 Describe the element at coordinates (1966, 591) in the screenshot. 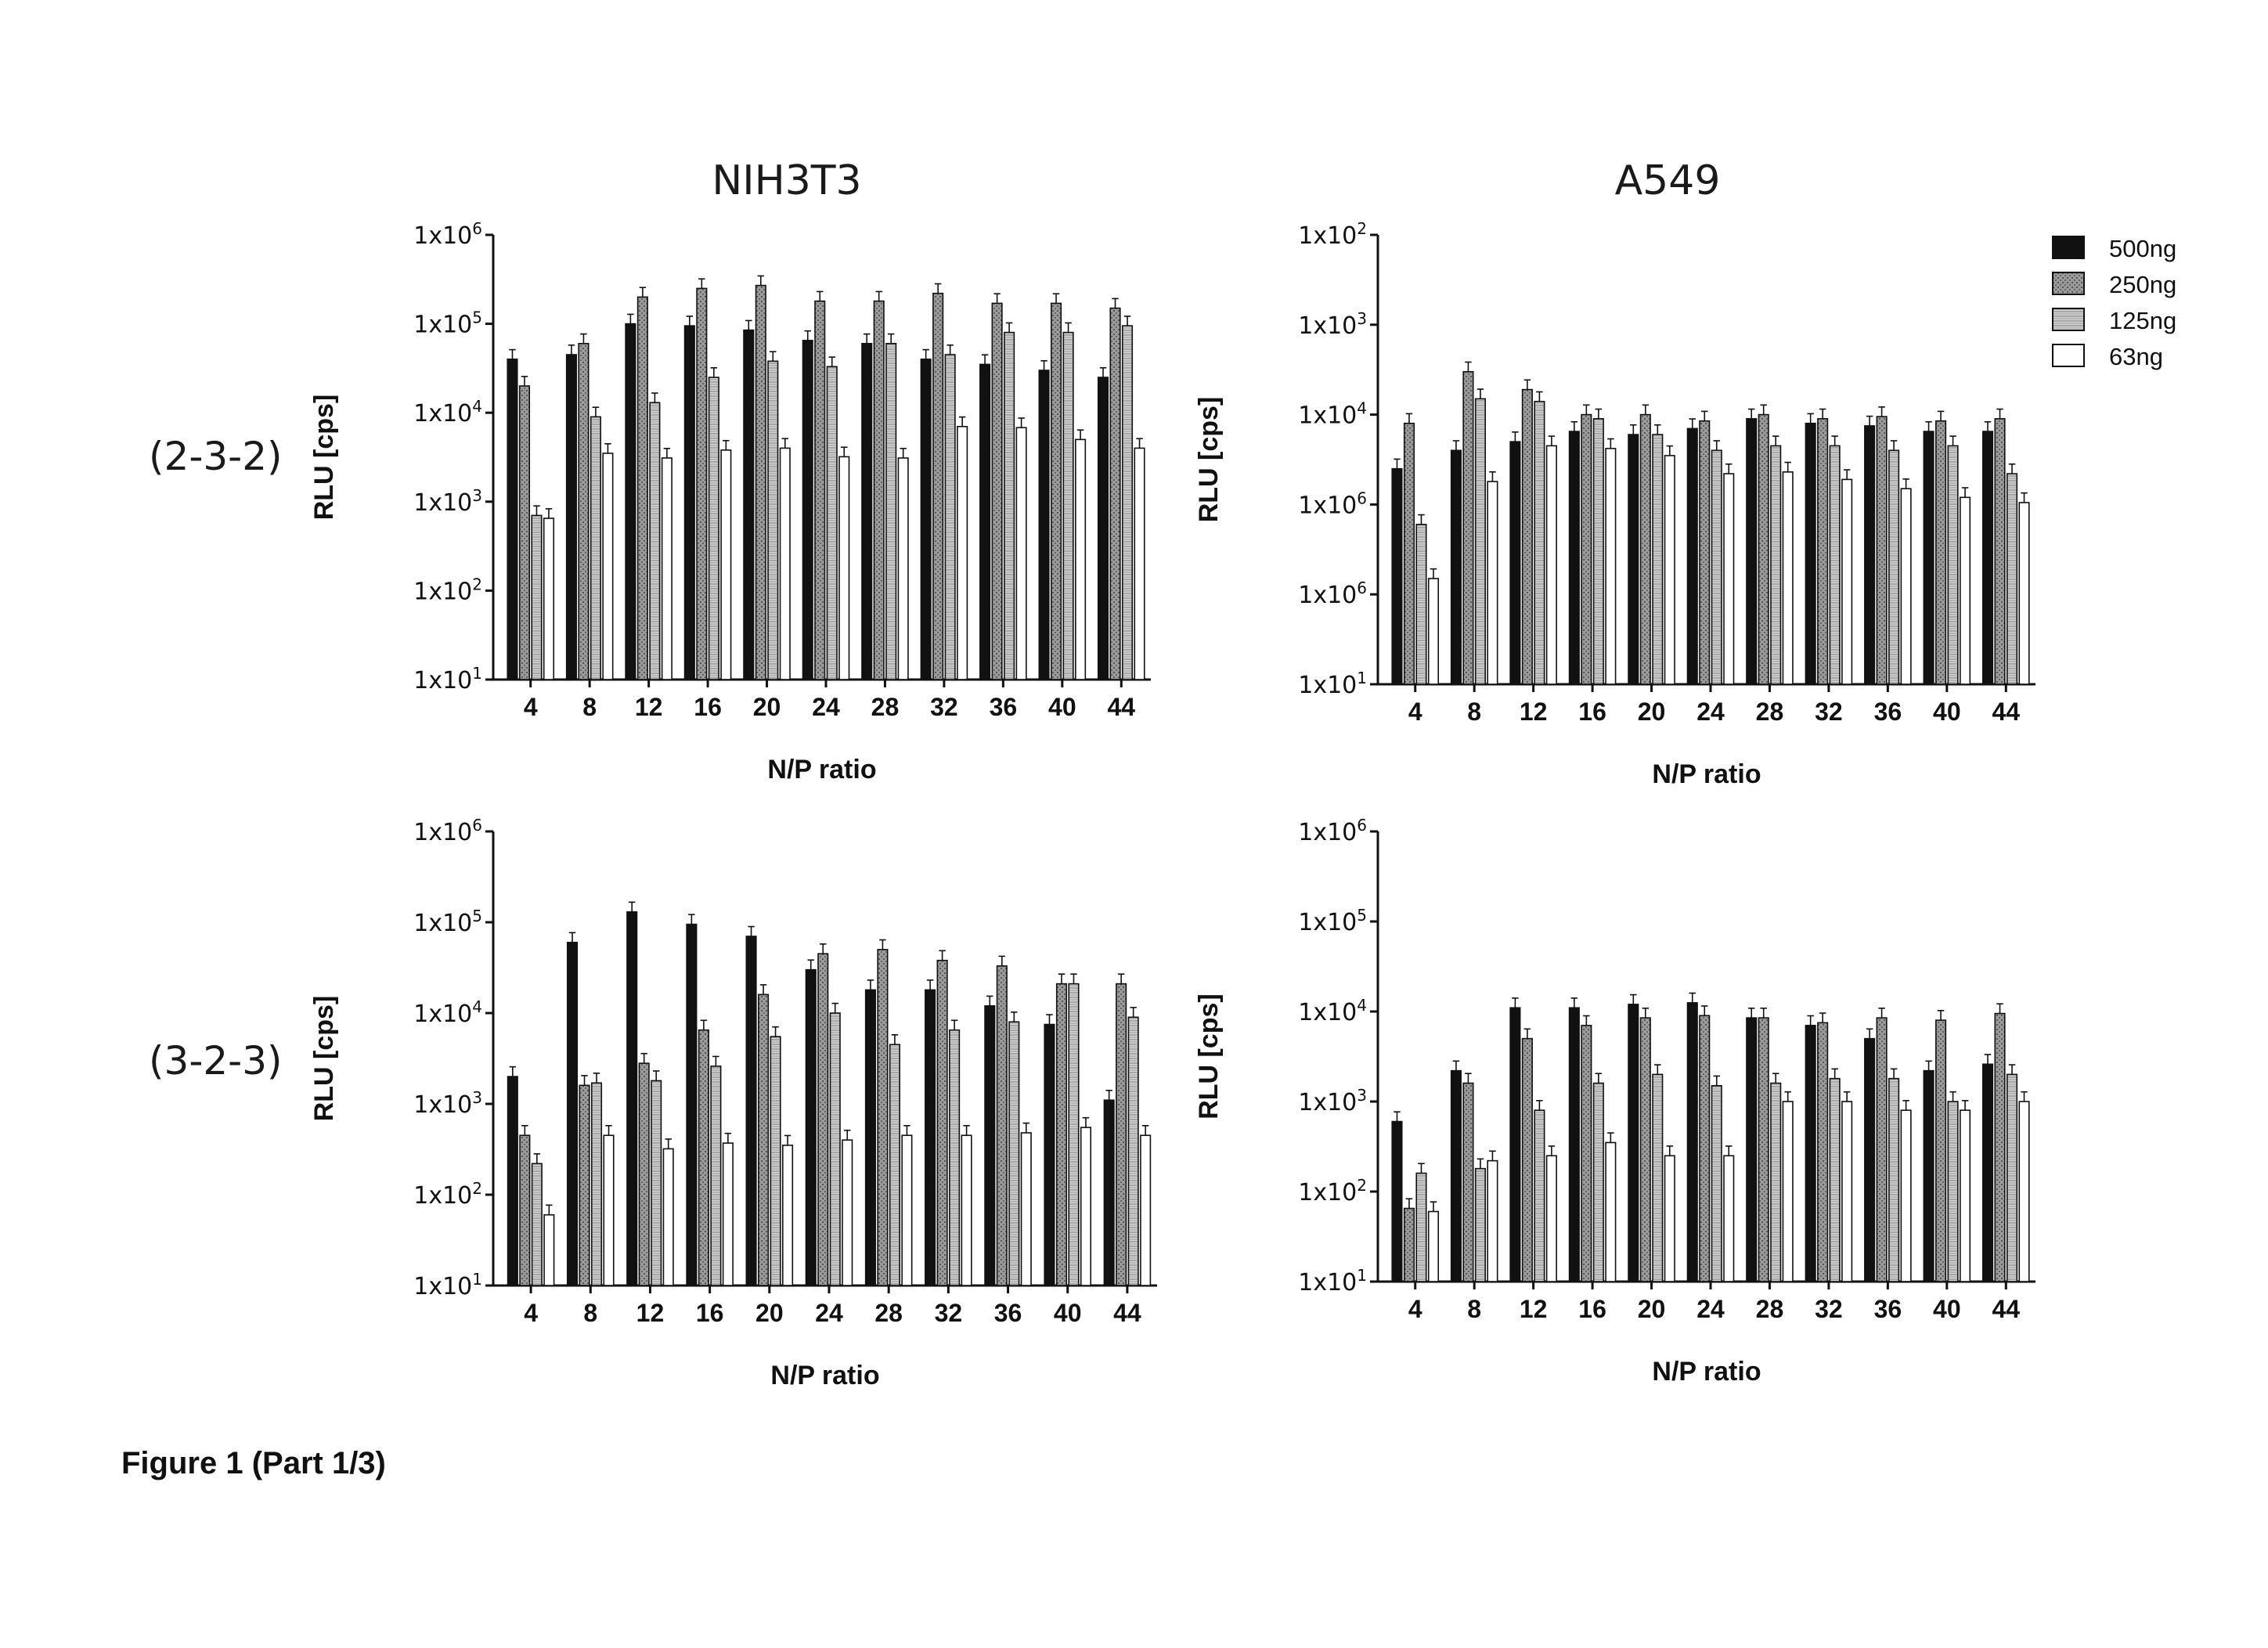

I see `bar-63ng-np40` at that location.